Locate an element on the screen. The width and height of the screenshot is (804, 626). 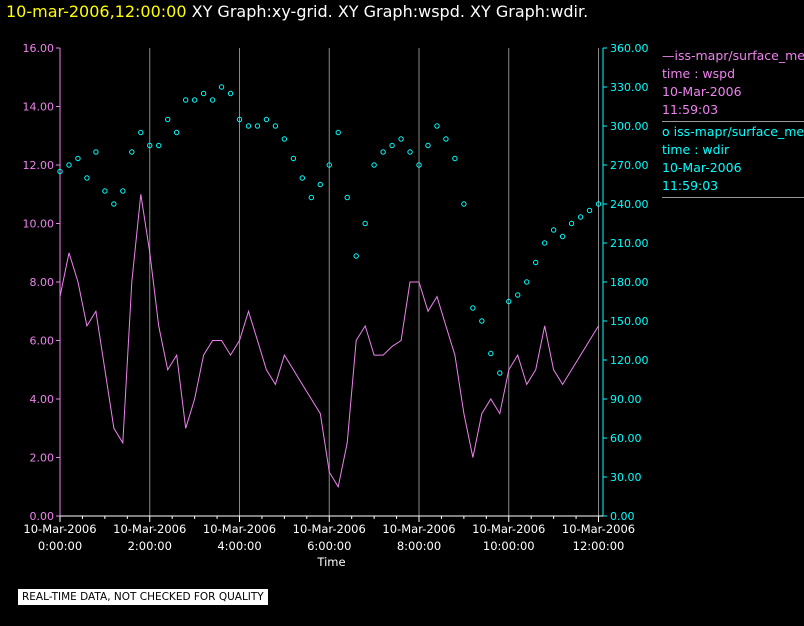
chart-timestamp: 10-mar-2006,12:00:00 is located at coordinates (96, 11).